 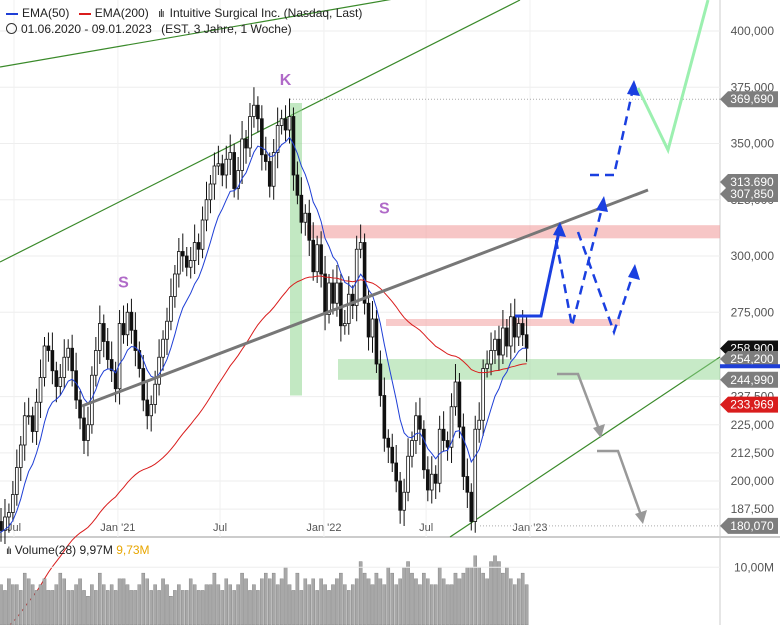 I want to click on x-tick-label: Jul, so click(x=14, y=528).